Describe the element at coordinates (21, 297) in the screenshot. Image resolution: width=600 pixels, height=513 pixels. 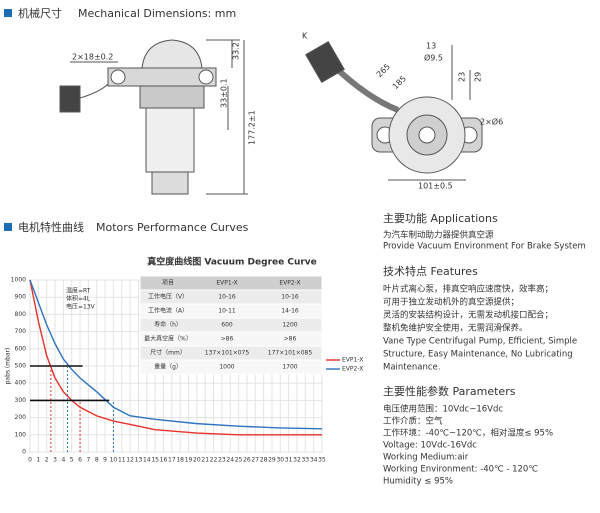
I see `y-tick-label: 900` at that location.